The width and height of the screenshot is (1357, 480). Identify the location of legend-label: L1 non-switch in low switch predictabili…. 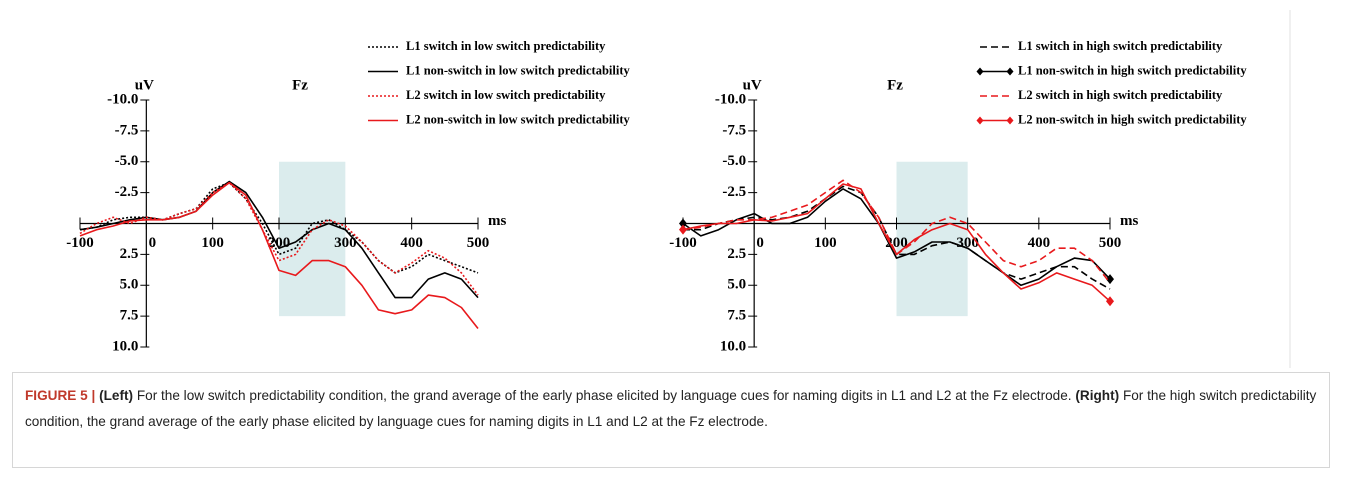
(518, 70).